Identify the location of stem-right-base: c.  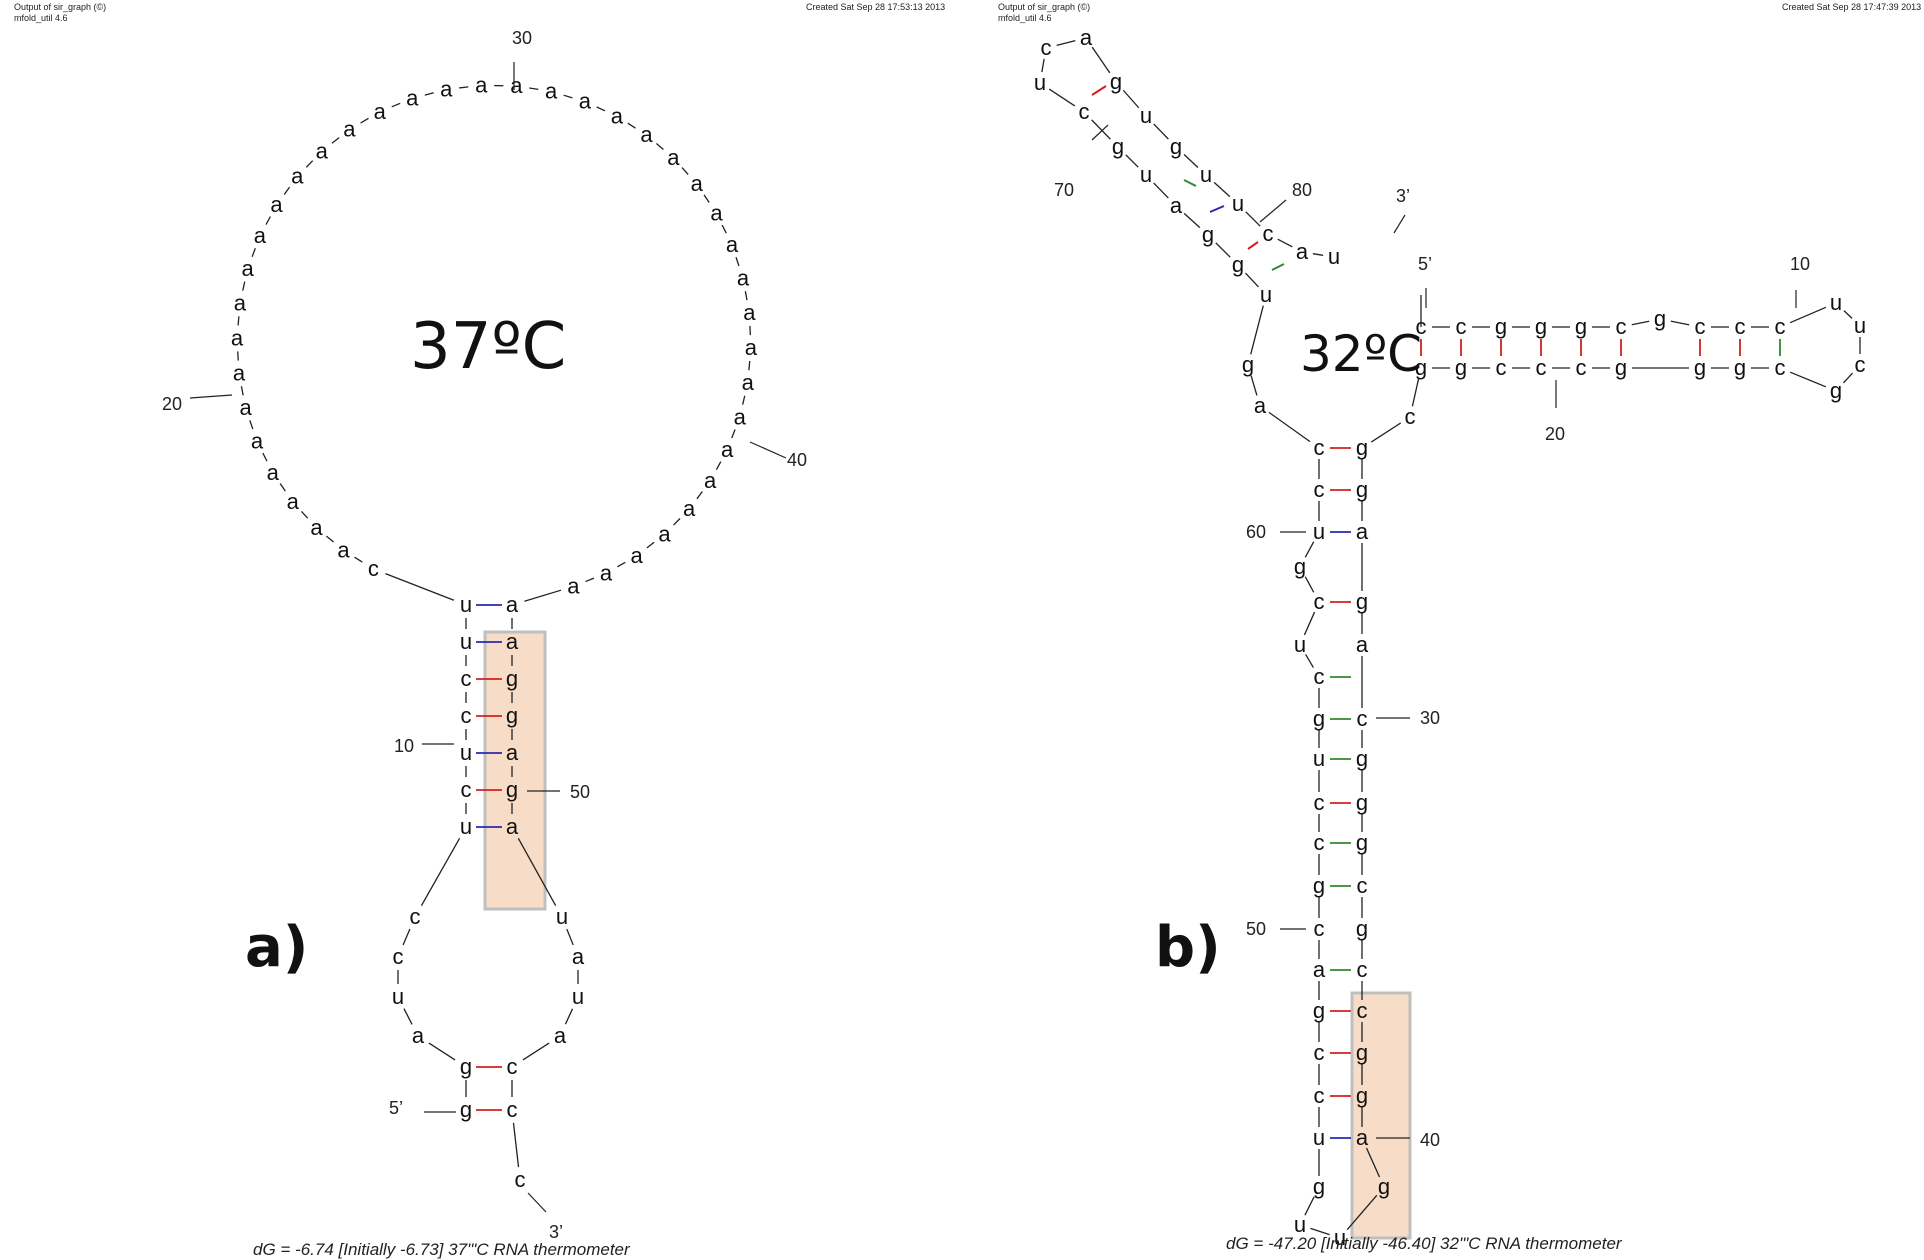
(1362, 969).